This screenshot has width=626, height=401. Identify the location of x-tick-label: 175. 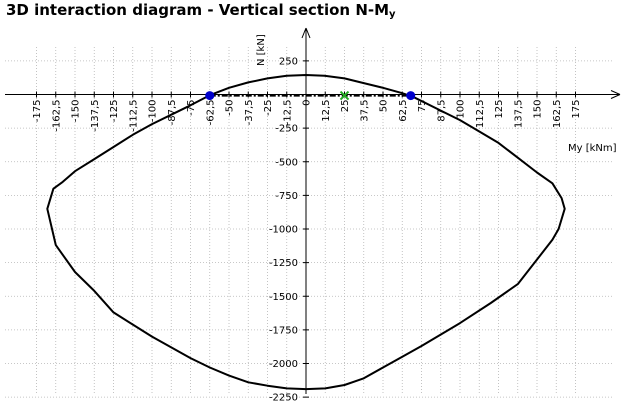
(576, 109).